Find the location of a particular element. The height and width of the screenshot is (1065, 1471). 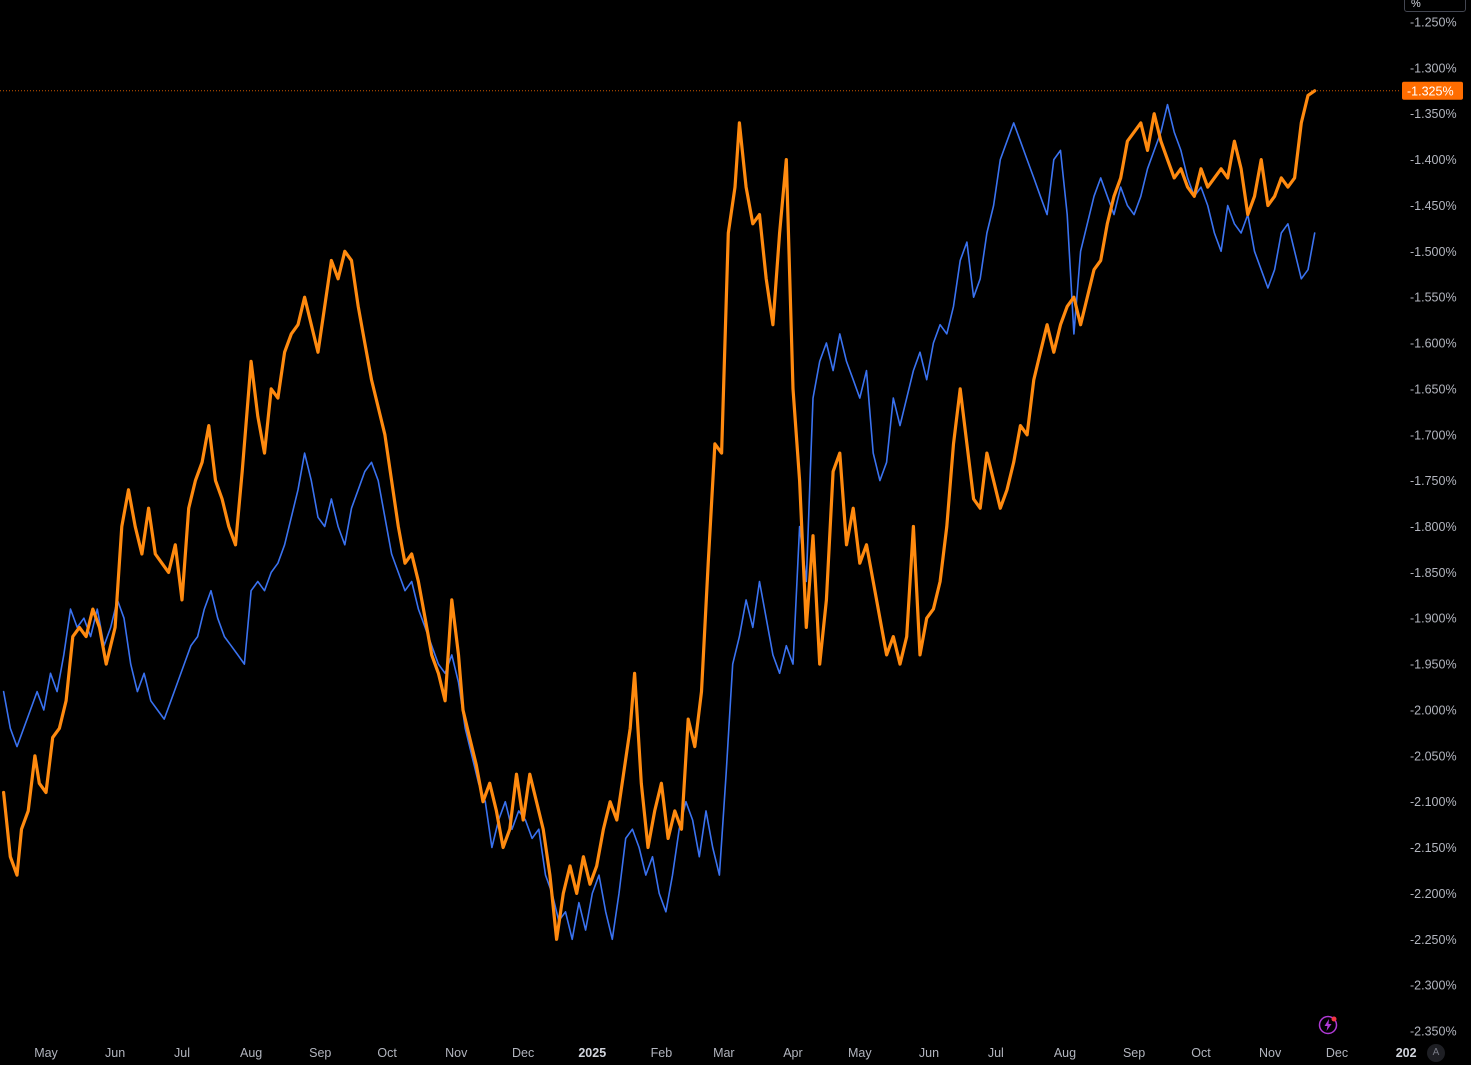

y-tick-label: -2.100% is located at coordinates (1433, 802).